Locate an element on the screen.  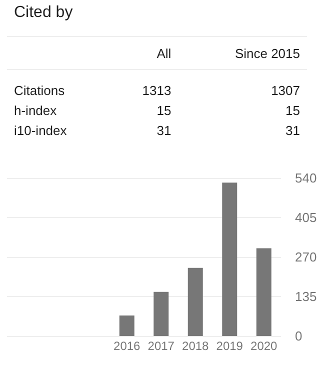
y-tick-label: 135 is located at coordinates (306, 296).